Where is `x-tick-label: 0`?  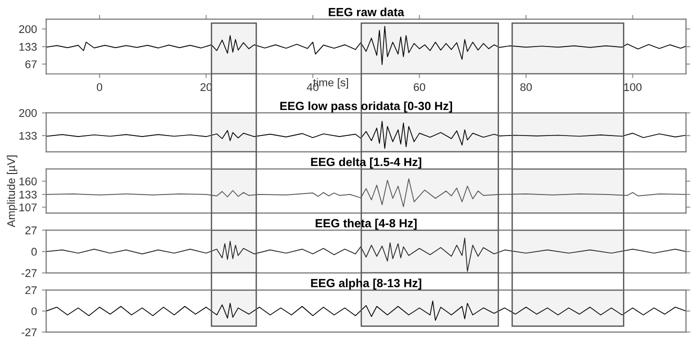
x-tick-label: 0 is located at coordinates (99, 87).